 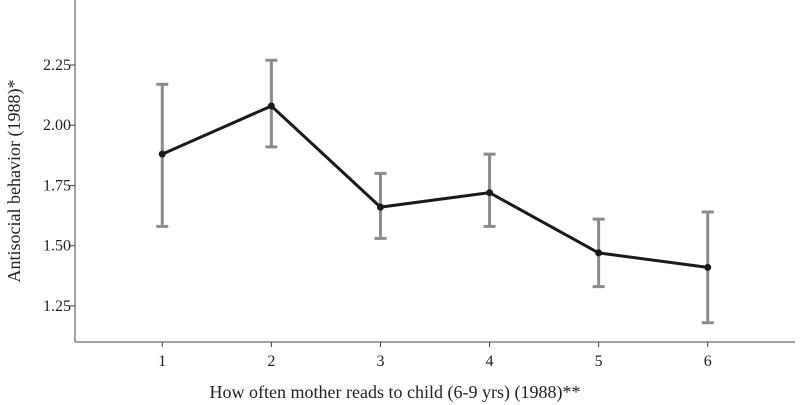 I want to click on y-tick-label: 1.75, so click(x=57, y=185).